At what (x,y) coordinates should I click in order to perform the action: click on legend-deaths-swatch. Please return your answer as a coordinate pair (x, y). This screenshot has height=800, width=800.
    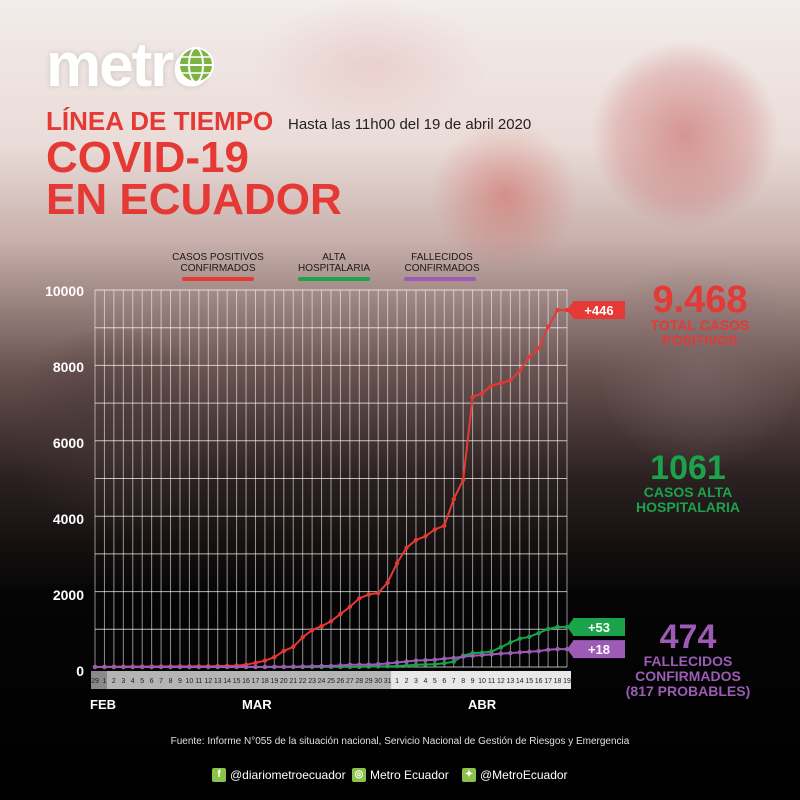
    Looking at the image, I should click on (440, 279).